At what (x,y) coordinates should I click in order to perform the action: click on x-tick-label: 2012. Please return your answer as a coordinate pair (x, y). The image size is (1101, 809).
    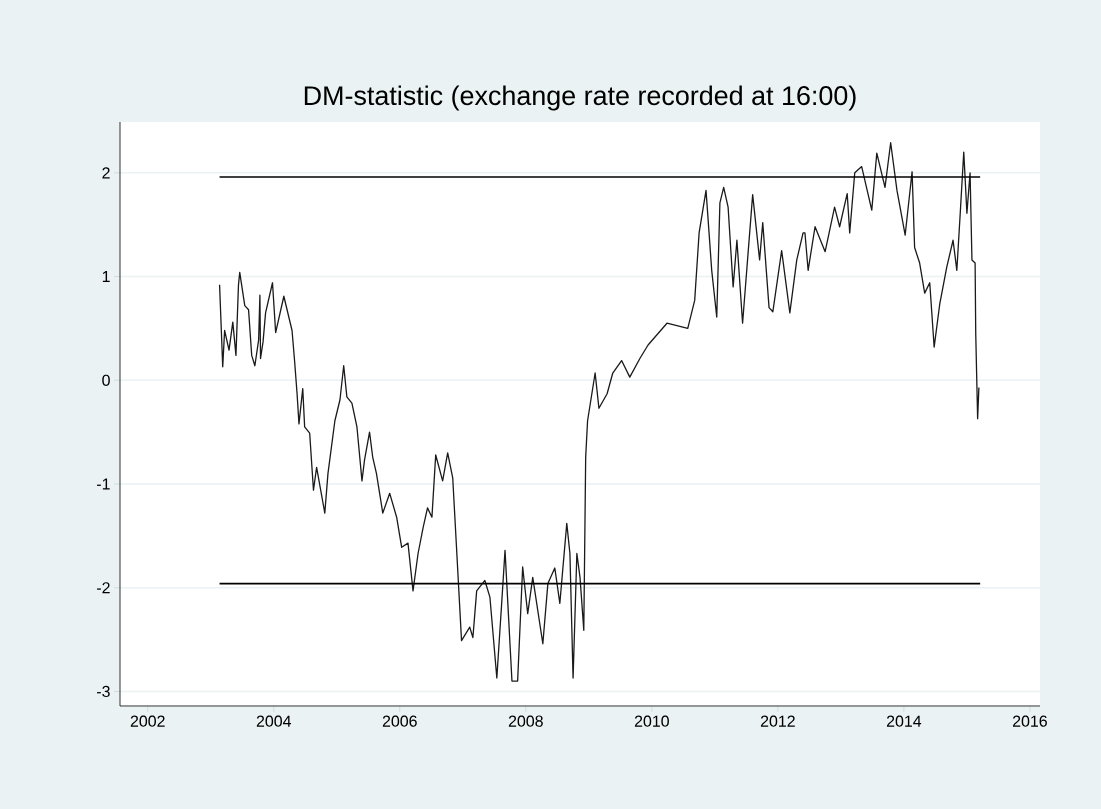
    Looking at the image, I should click on (777, 721).